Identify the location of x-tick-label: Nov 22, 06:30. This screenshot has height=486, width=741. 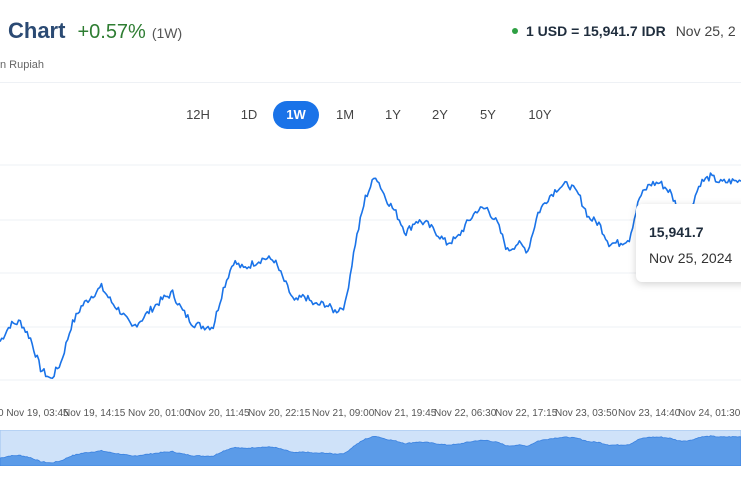
(465, 413).